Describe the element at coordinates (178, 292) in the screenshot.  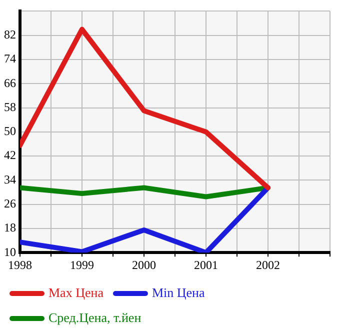
I see `legend-label: Min Цена` at that location.